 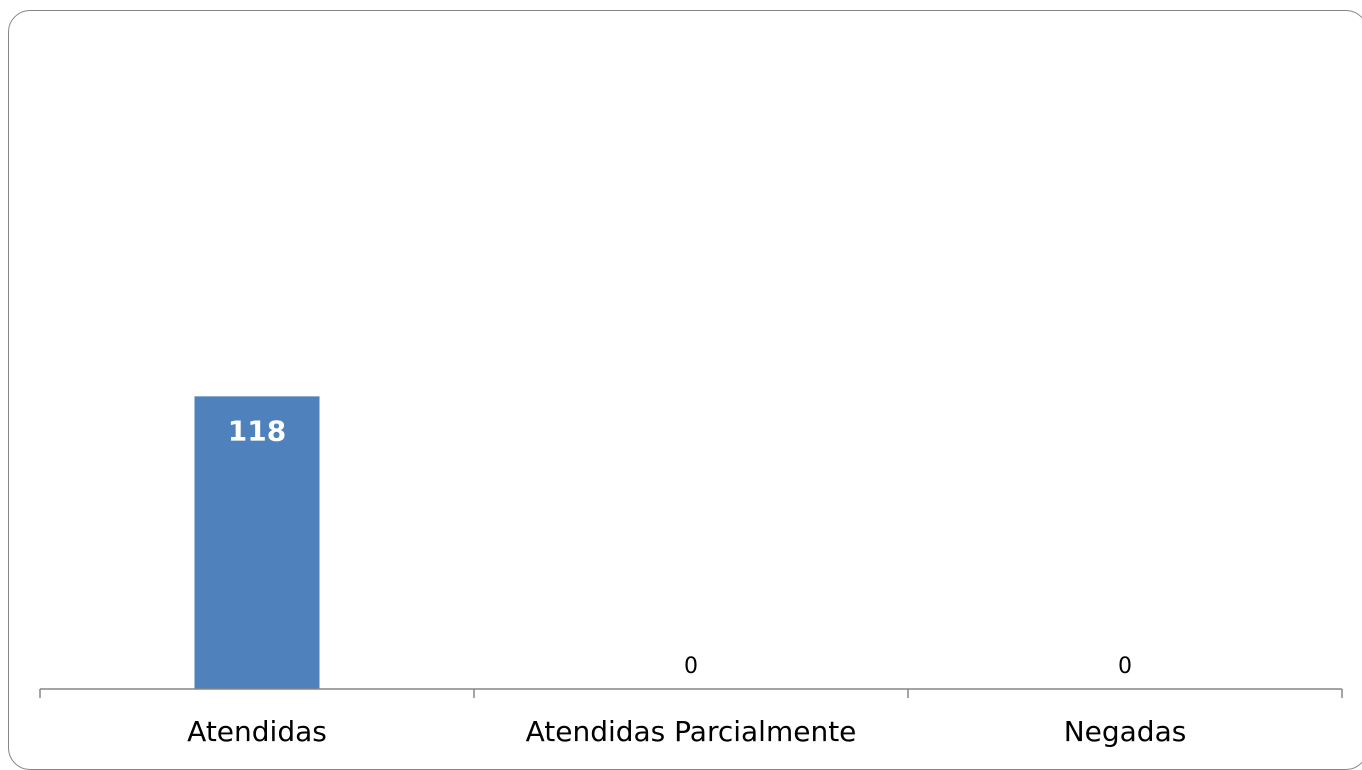 I want to click on data-label: 118, so click(x=257, y=430).